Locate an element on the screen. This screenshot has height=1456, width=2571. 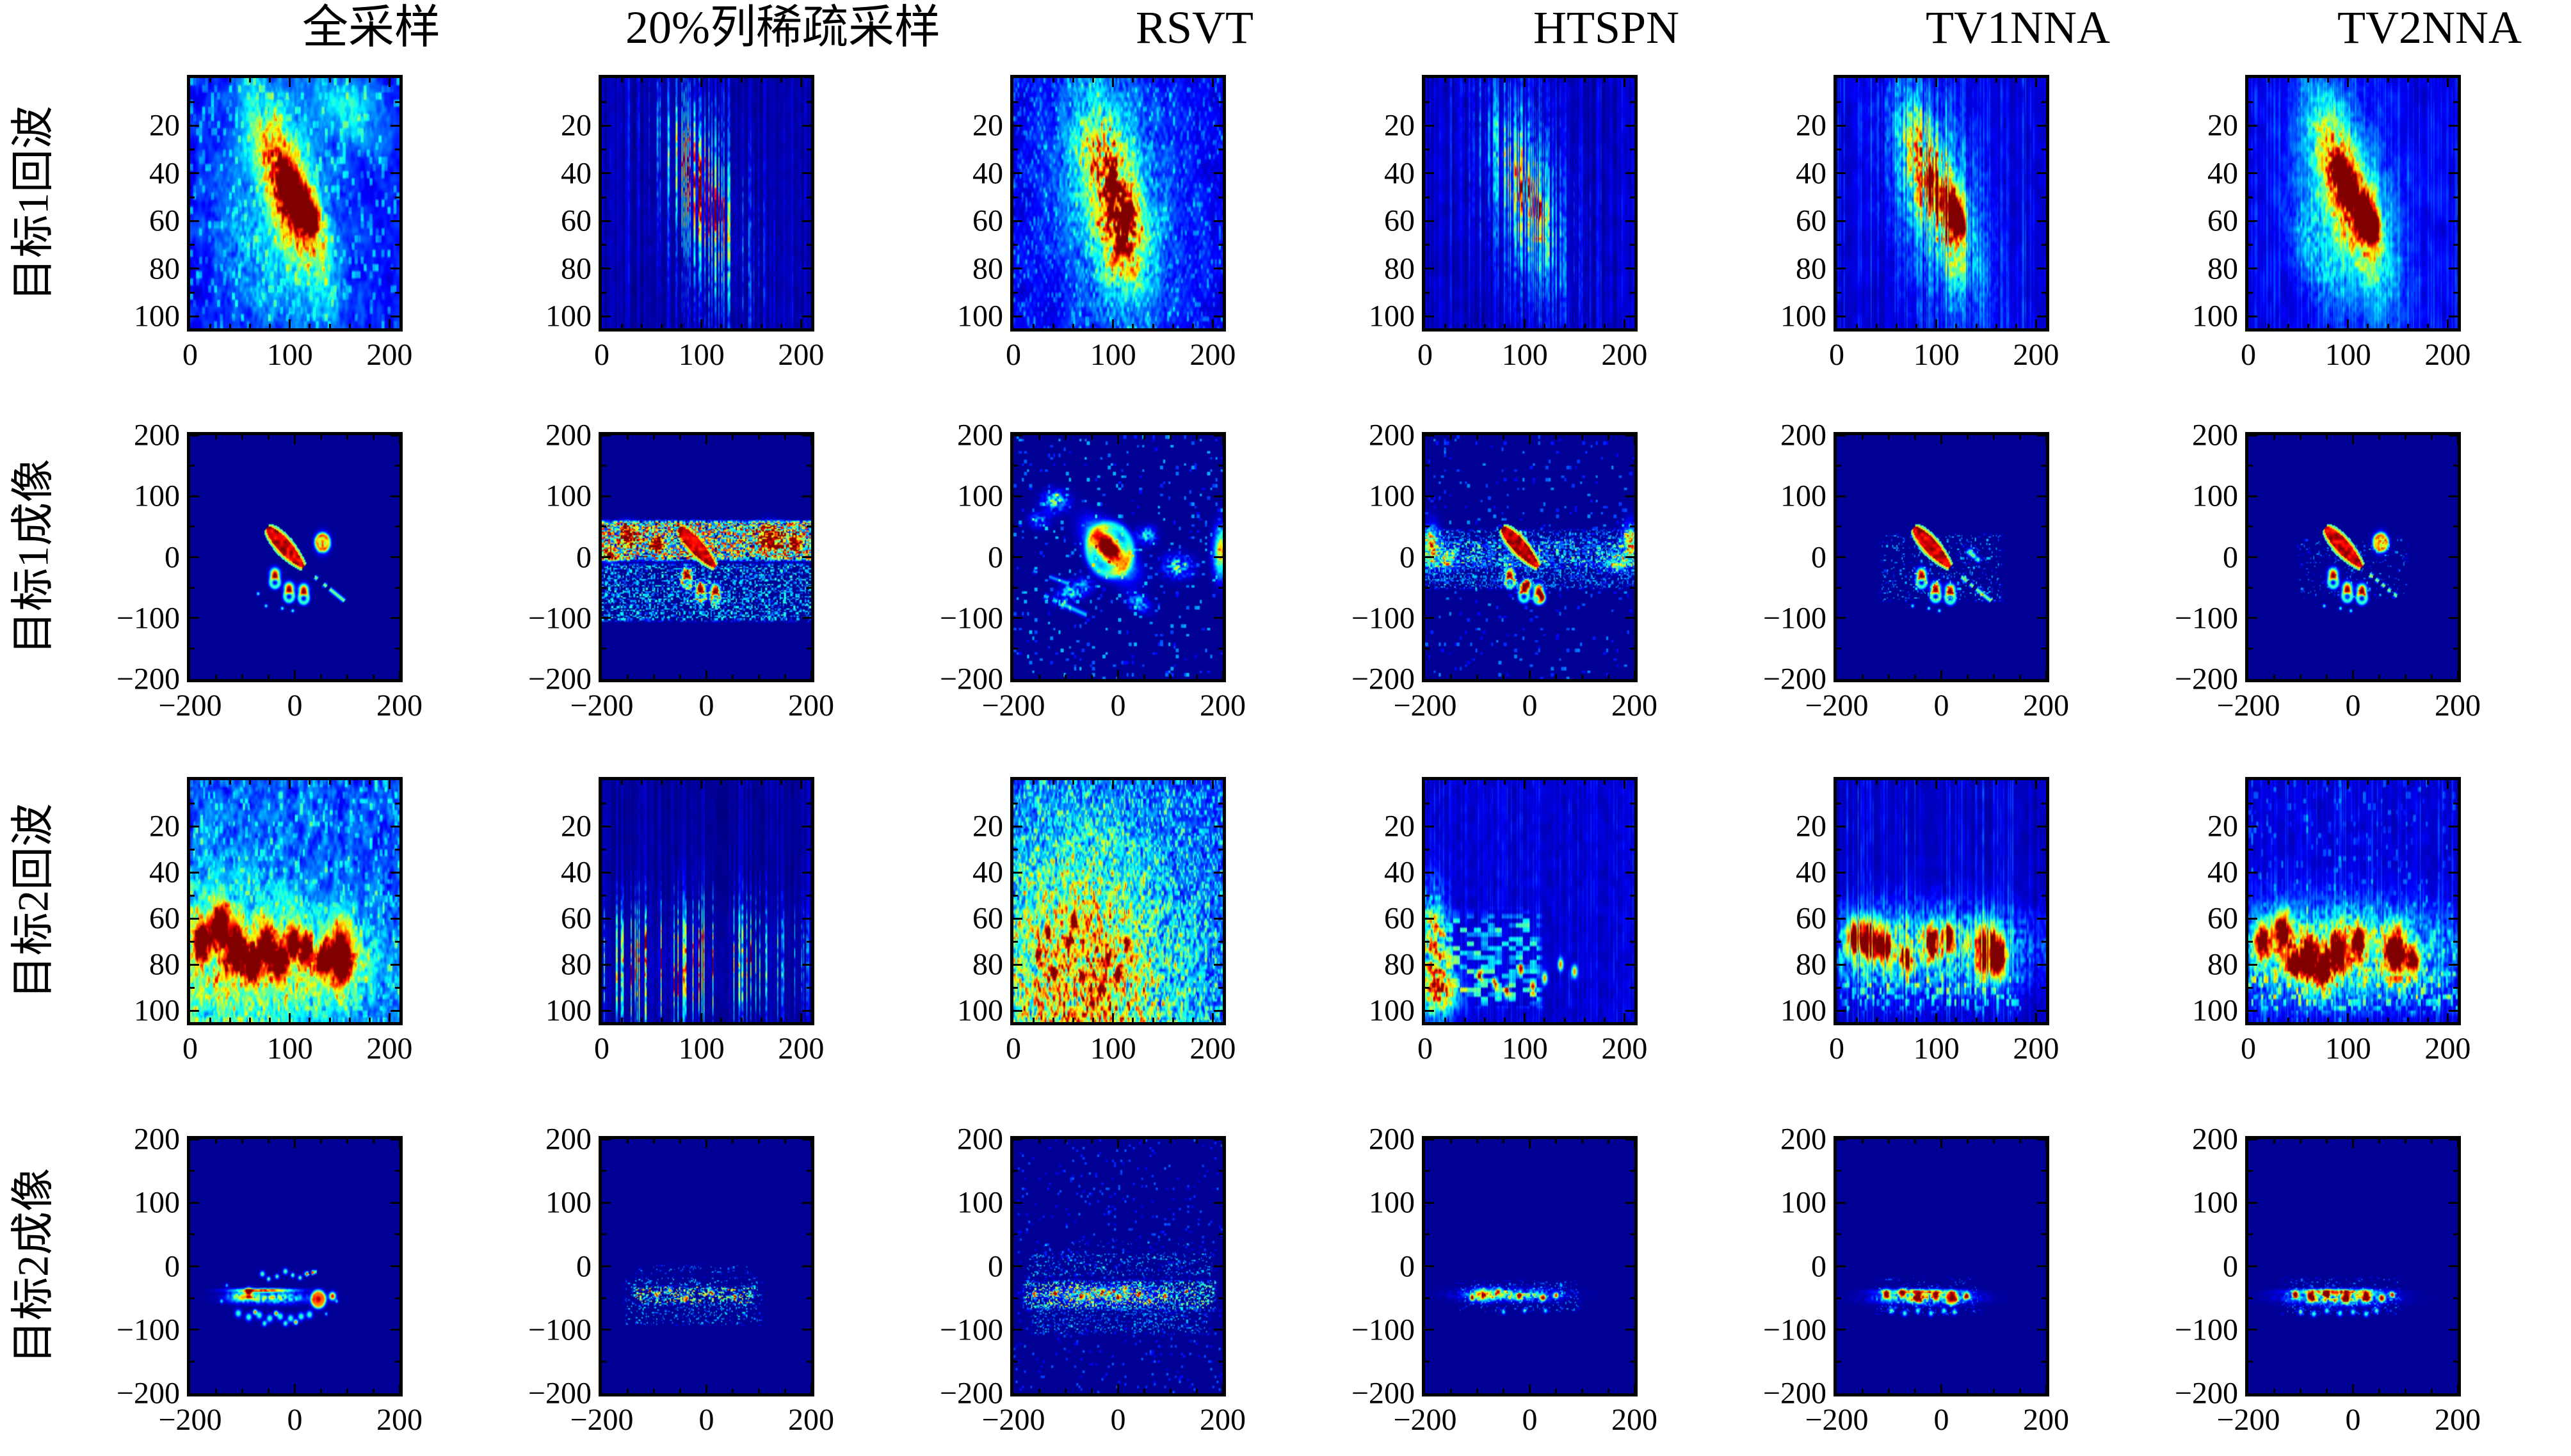
y-tick-label-r4c3-−100: −100 is located at coordinates (971, 1330).